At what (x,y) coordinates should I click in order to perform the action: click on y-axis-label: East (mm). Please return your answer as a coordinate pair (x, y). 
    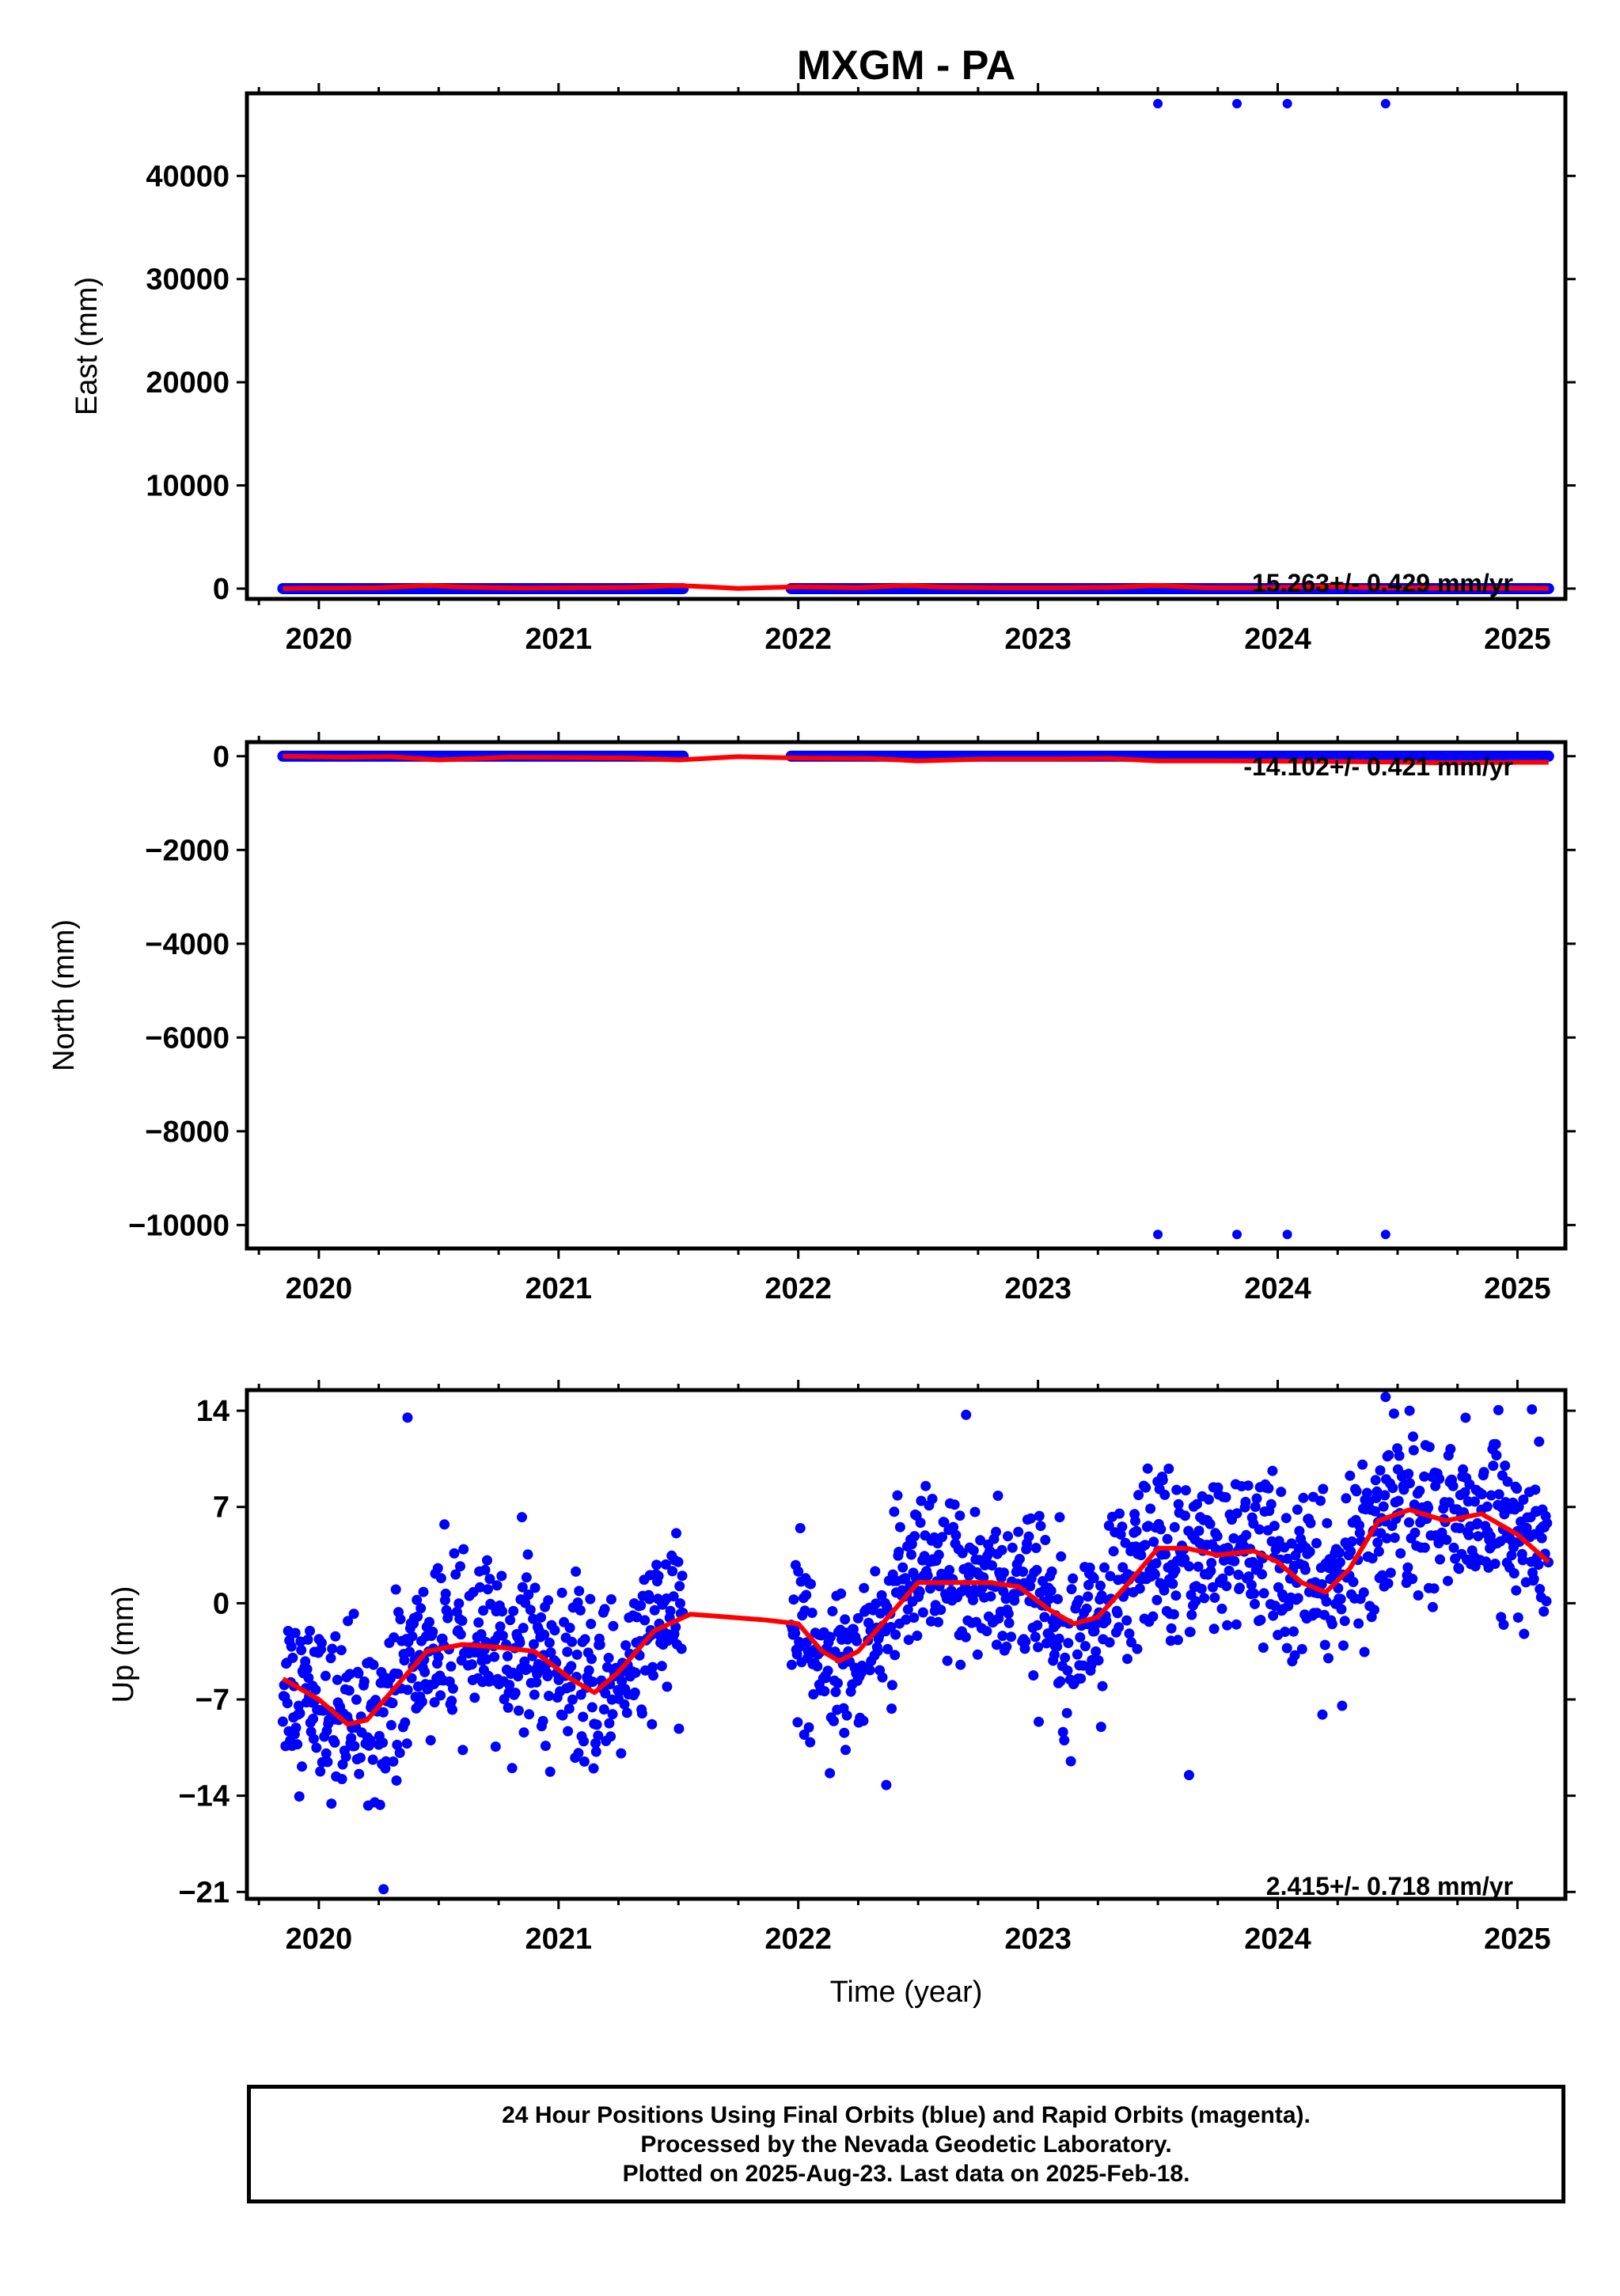
    Looking at the image, I should click on (87, 346).